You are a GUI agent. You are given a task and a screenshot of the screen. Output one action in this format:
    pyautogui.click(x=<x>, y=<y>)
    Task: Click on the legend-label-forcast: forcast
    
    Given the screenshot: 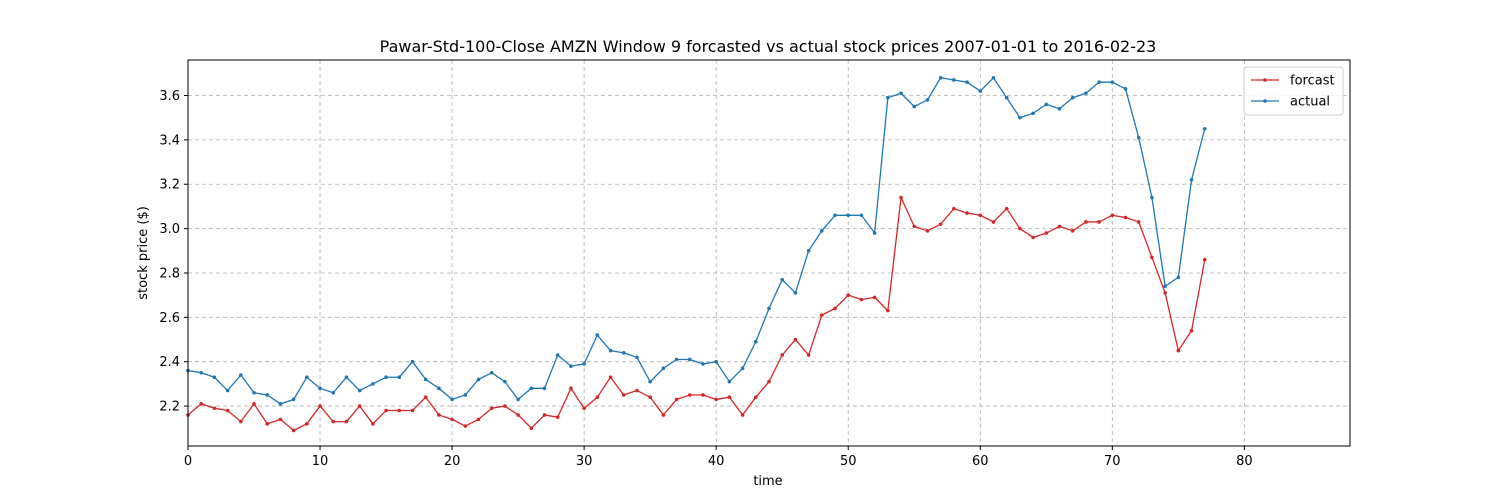 What is the action you would take?
    pyautogui.click(x=1312, y=81)
    